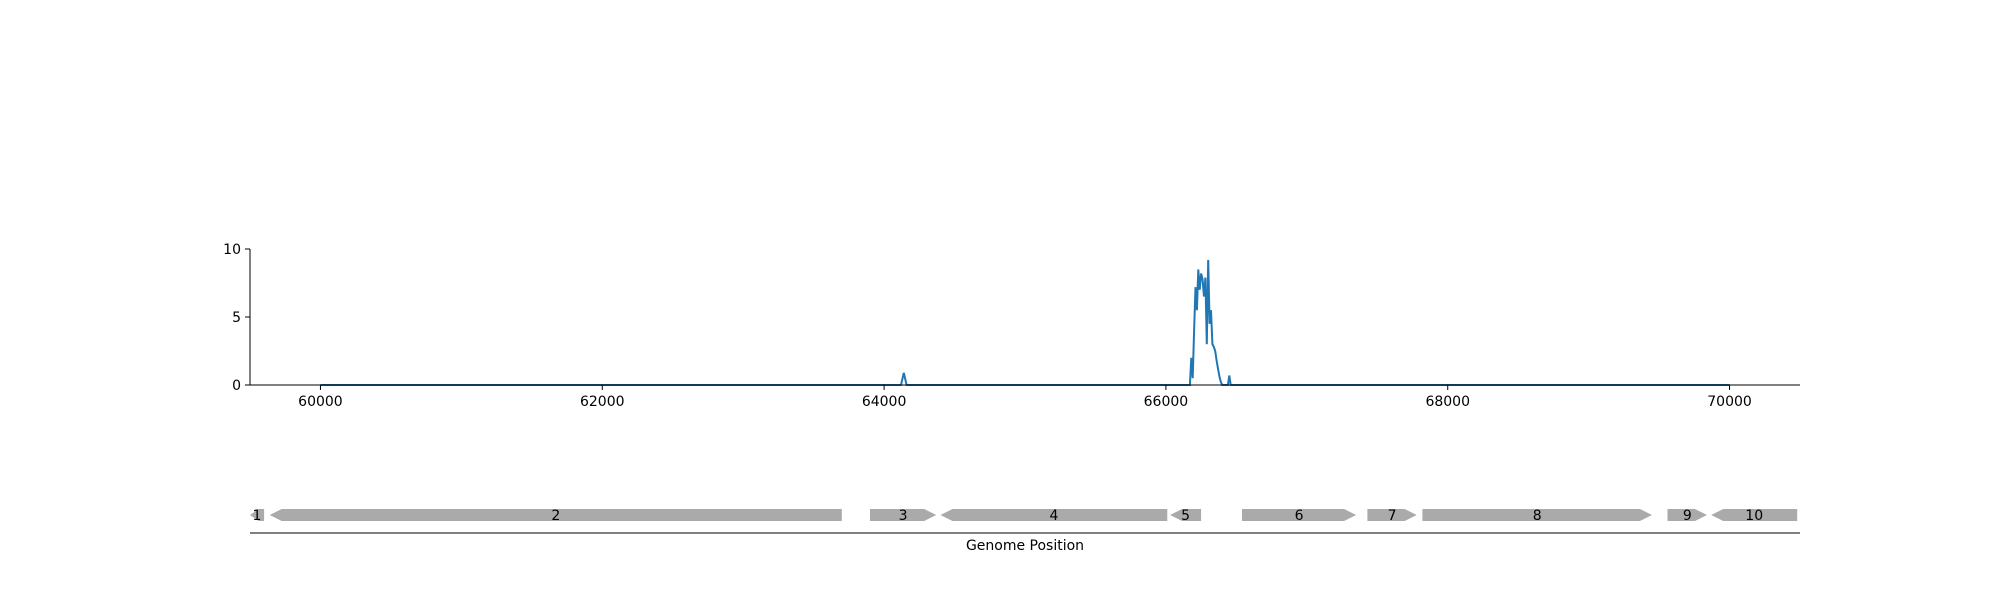 The image size is (2000, 600). I want to click on gene-label-3: 3, so click(903, 516).